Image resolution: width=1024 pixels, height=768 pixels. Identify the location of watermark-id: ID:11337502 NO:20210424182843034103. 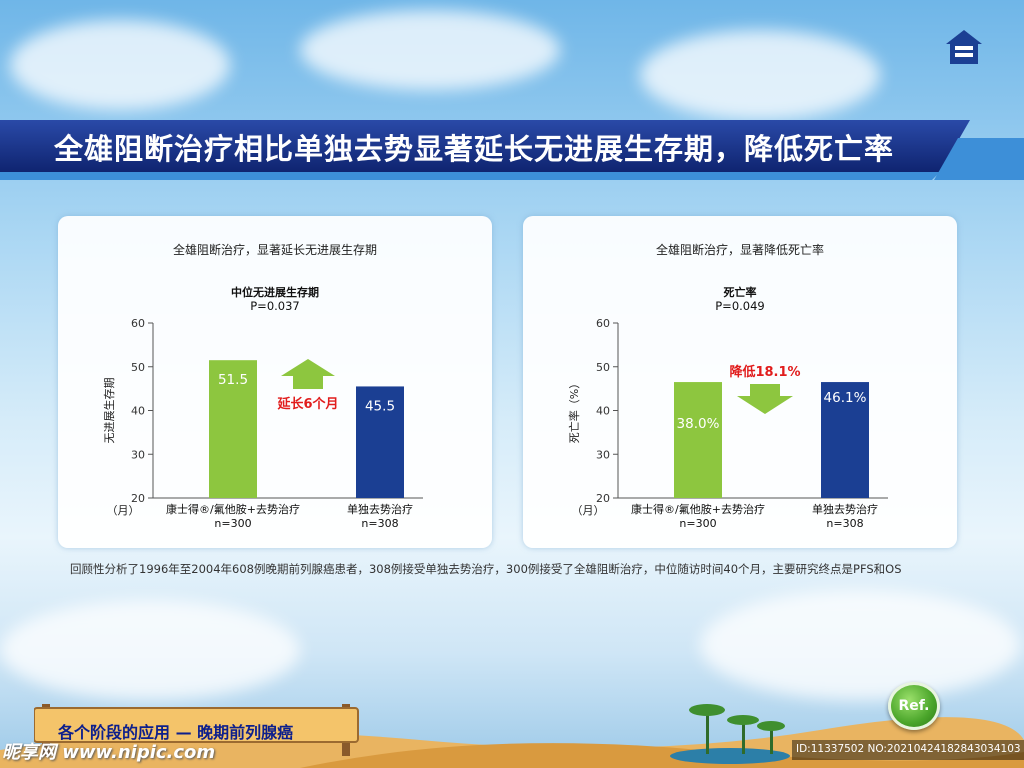
(908, 750).